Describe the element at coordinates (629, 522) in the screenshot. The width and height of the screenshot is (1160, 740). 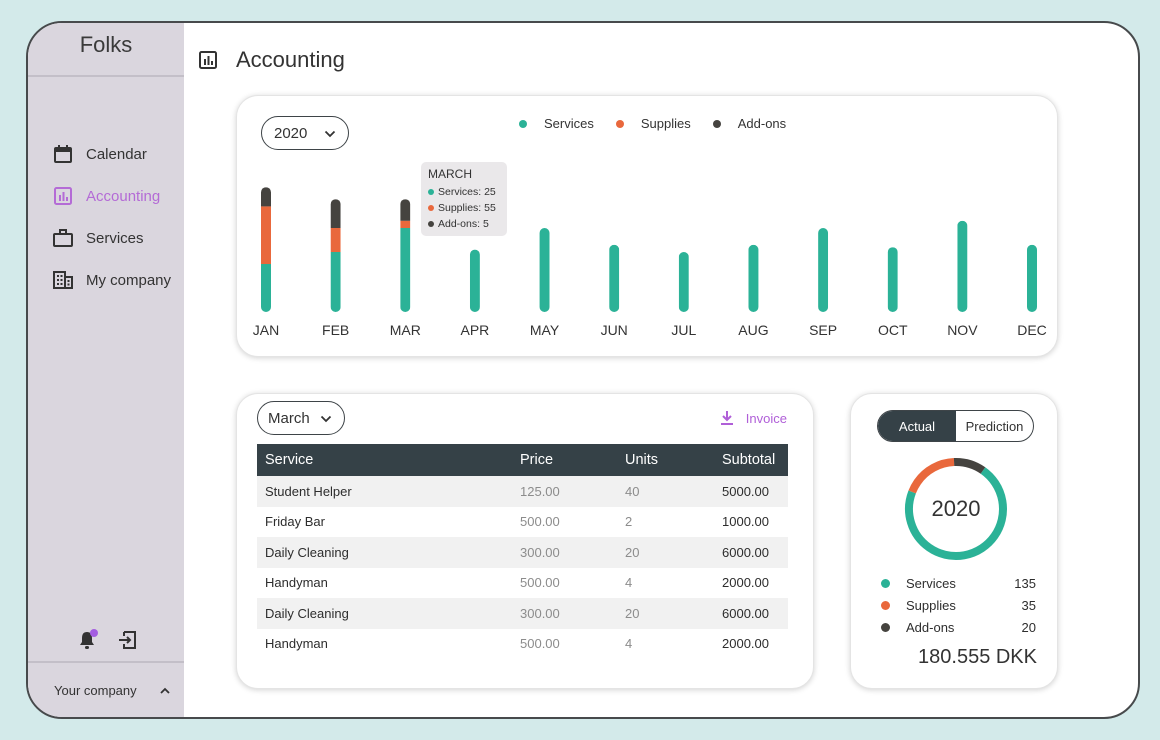
I see `cell-units: 2` at that location.